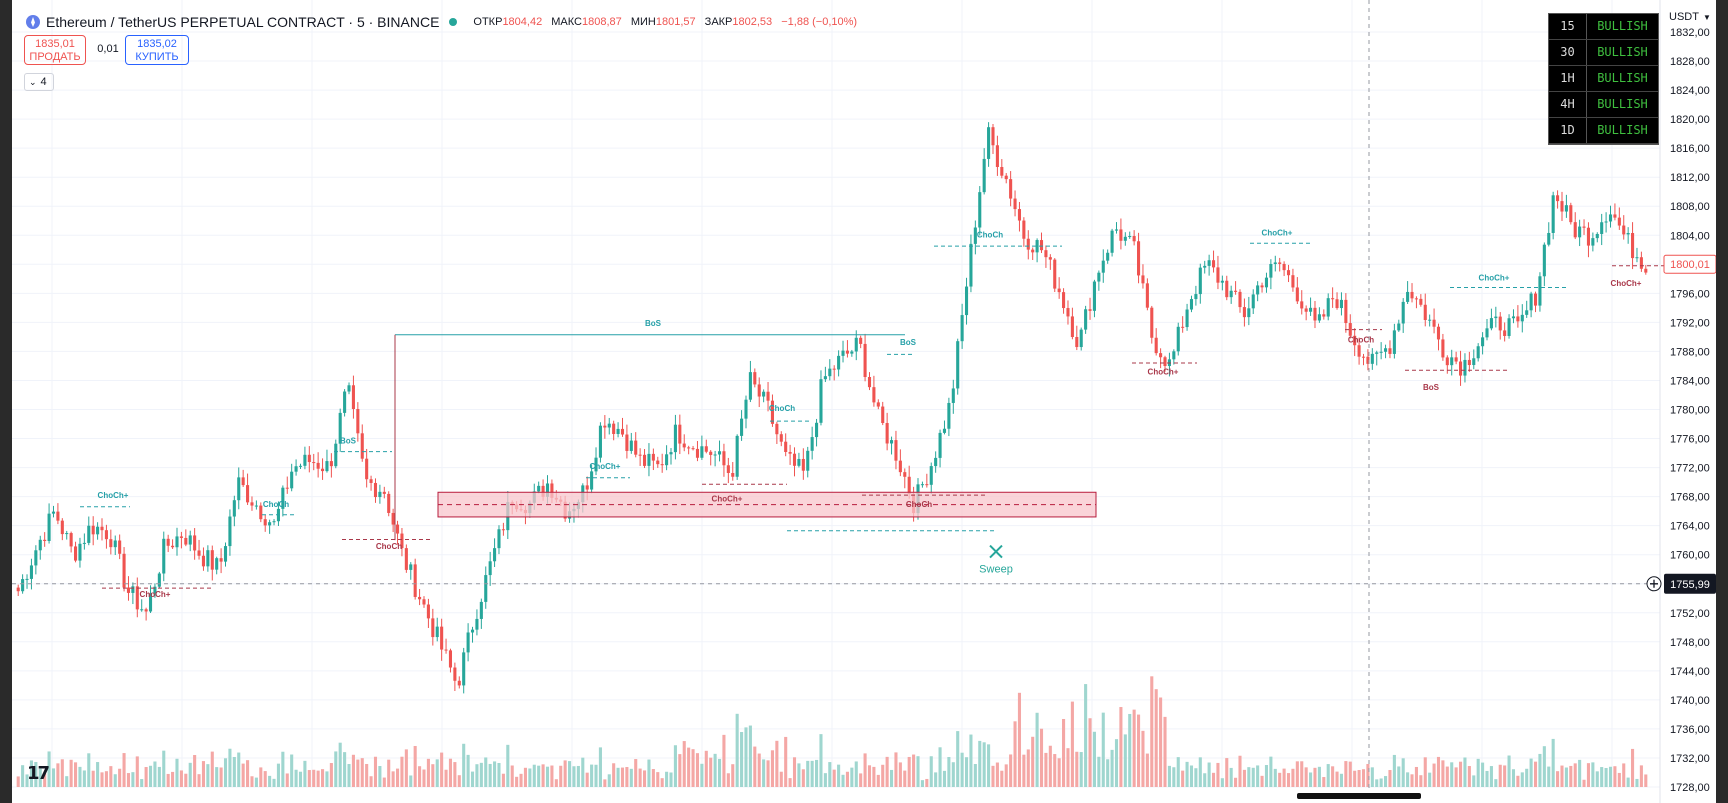 Image resolution: width=1728 pixels, height=803 pixels. Describe the element at coordinates (108, 49) in the screenshot. I see `spread-value: 0,01` at that location.